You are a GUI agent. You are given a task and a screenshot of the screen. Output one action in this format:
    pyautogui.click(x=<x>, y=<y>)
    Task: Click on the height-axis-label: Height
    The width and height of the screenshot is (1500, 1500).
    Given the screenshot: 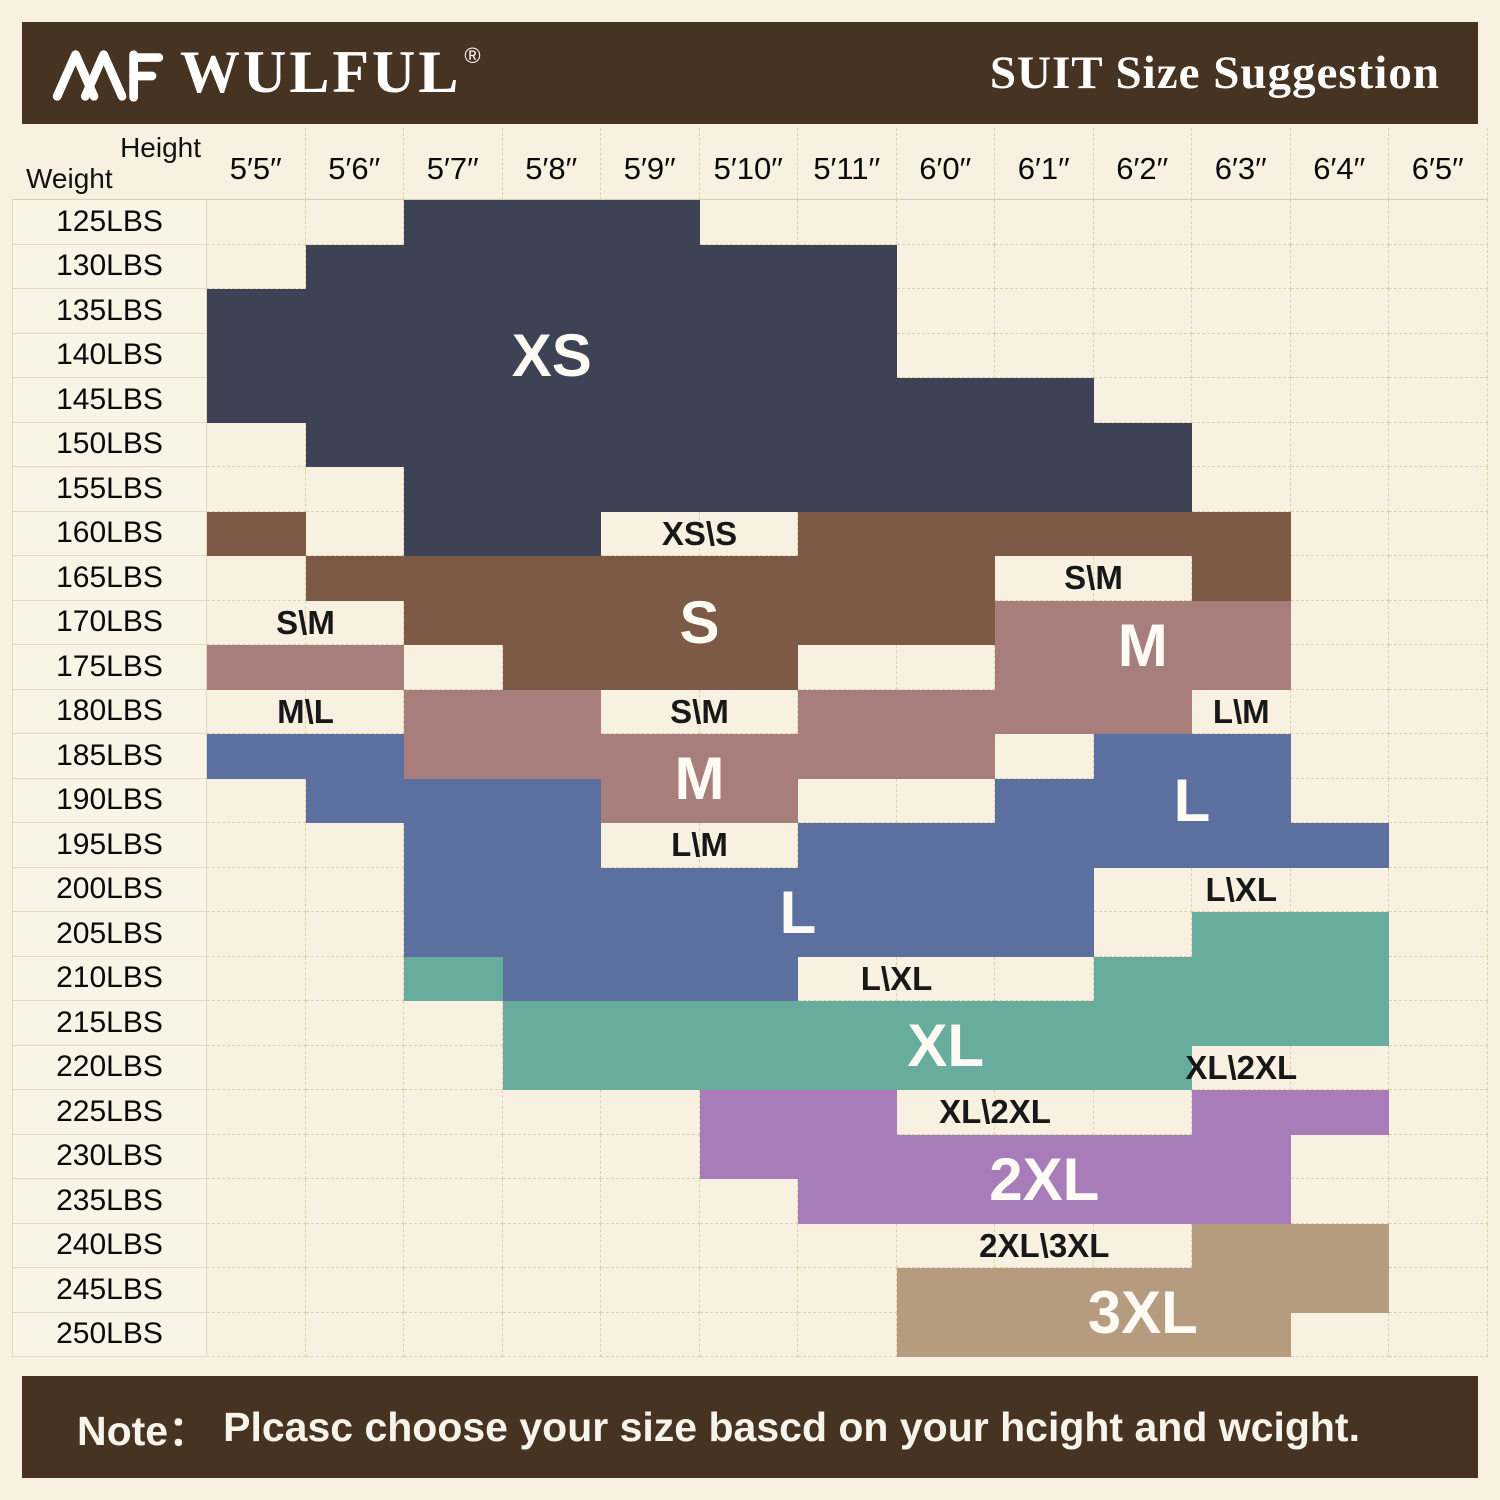 What is the action you would take?
    pyautogui.click(x=160, y=147)
    